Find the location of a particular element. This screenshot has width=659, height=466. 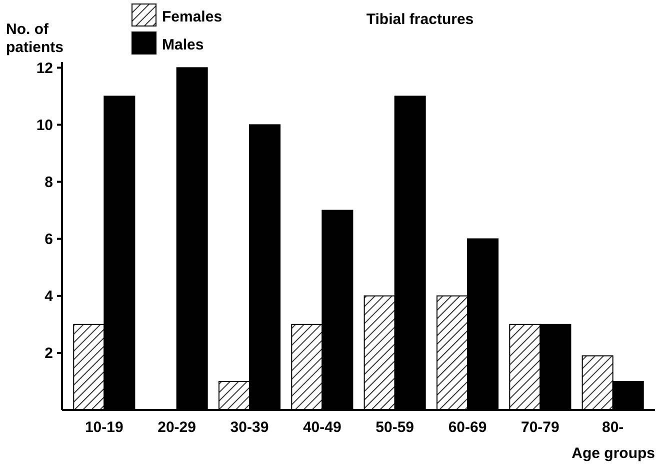

y-axis-title: No. of patients is located at coordinates (35, 38).